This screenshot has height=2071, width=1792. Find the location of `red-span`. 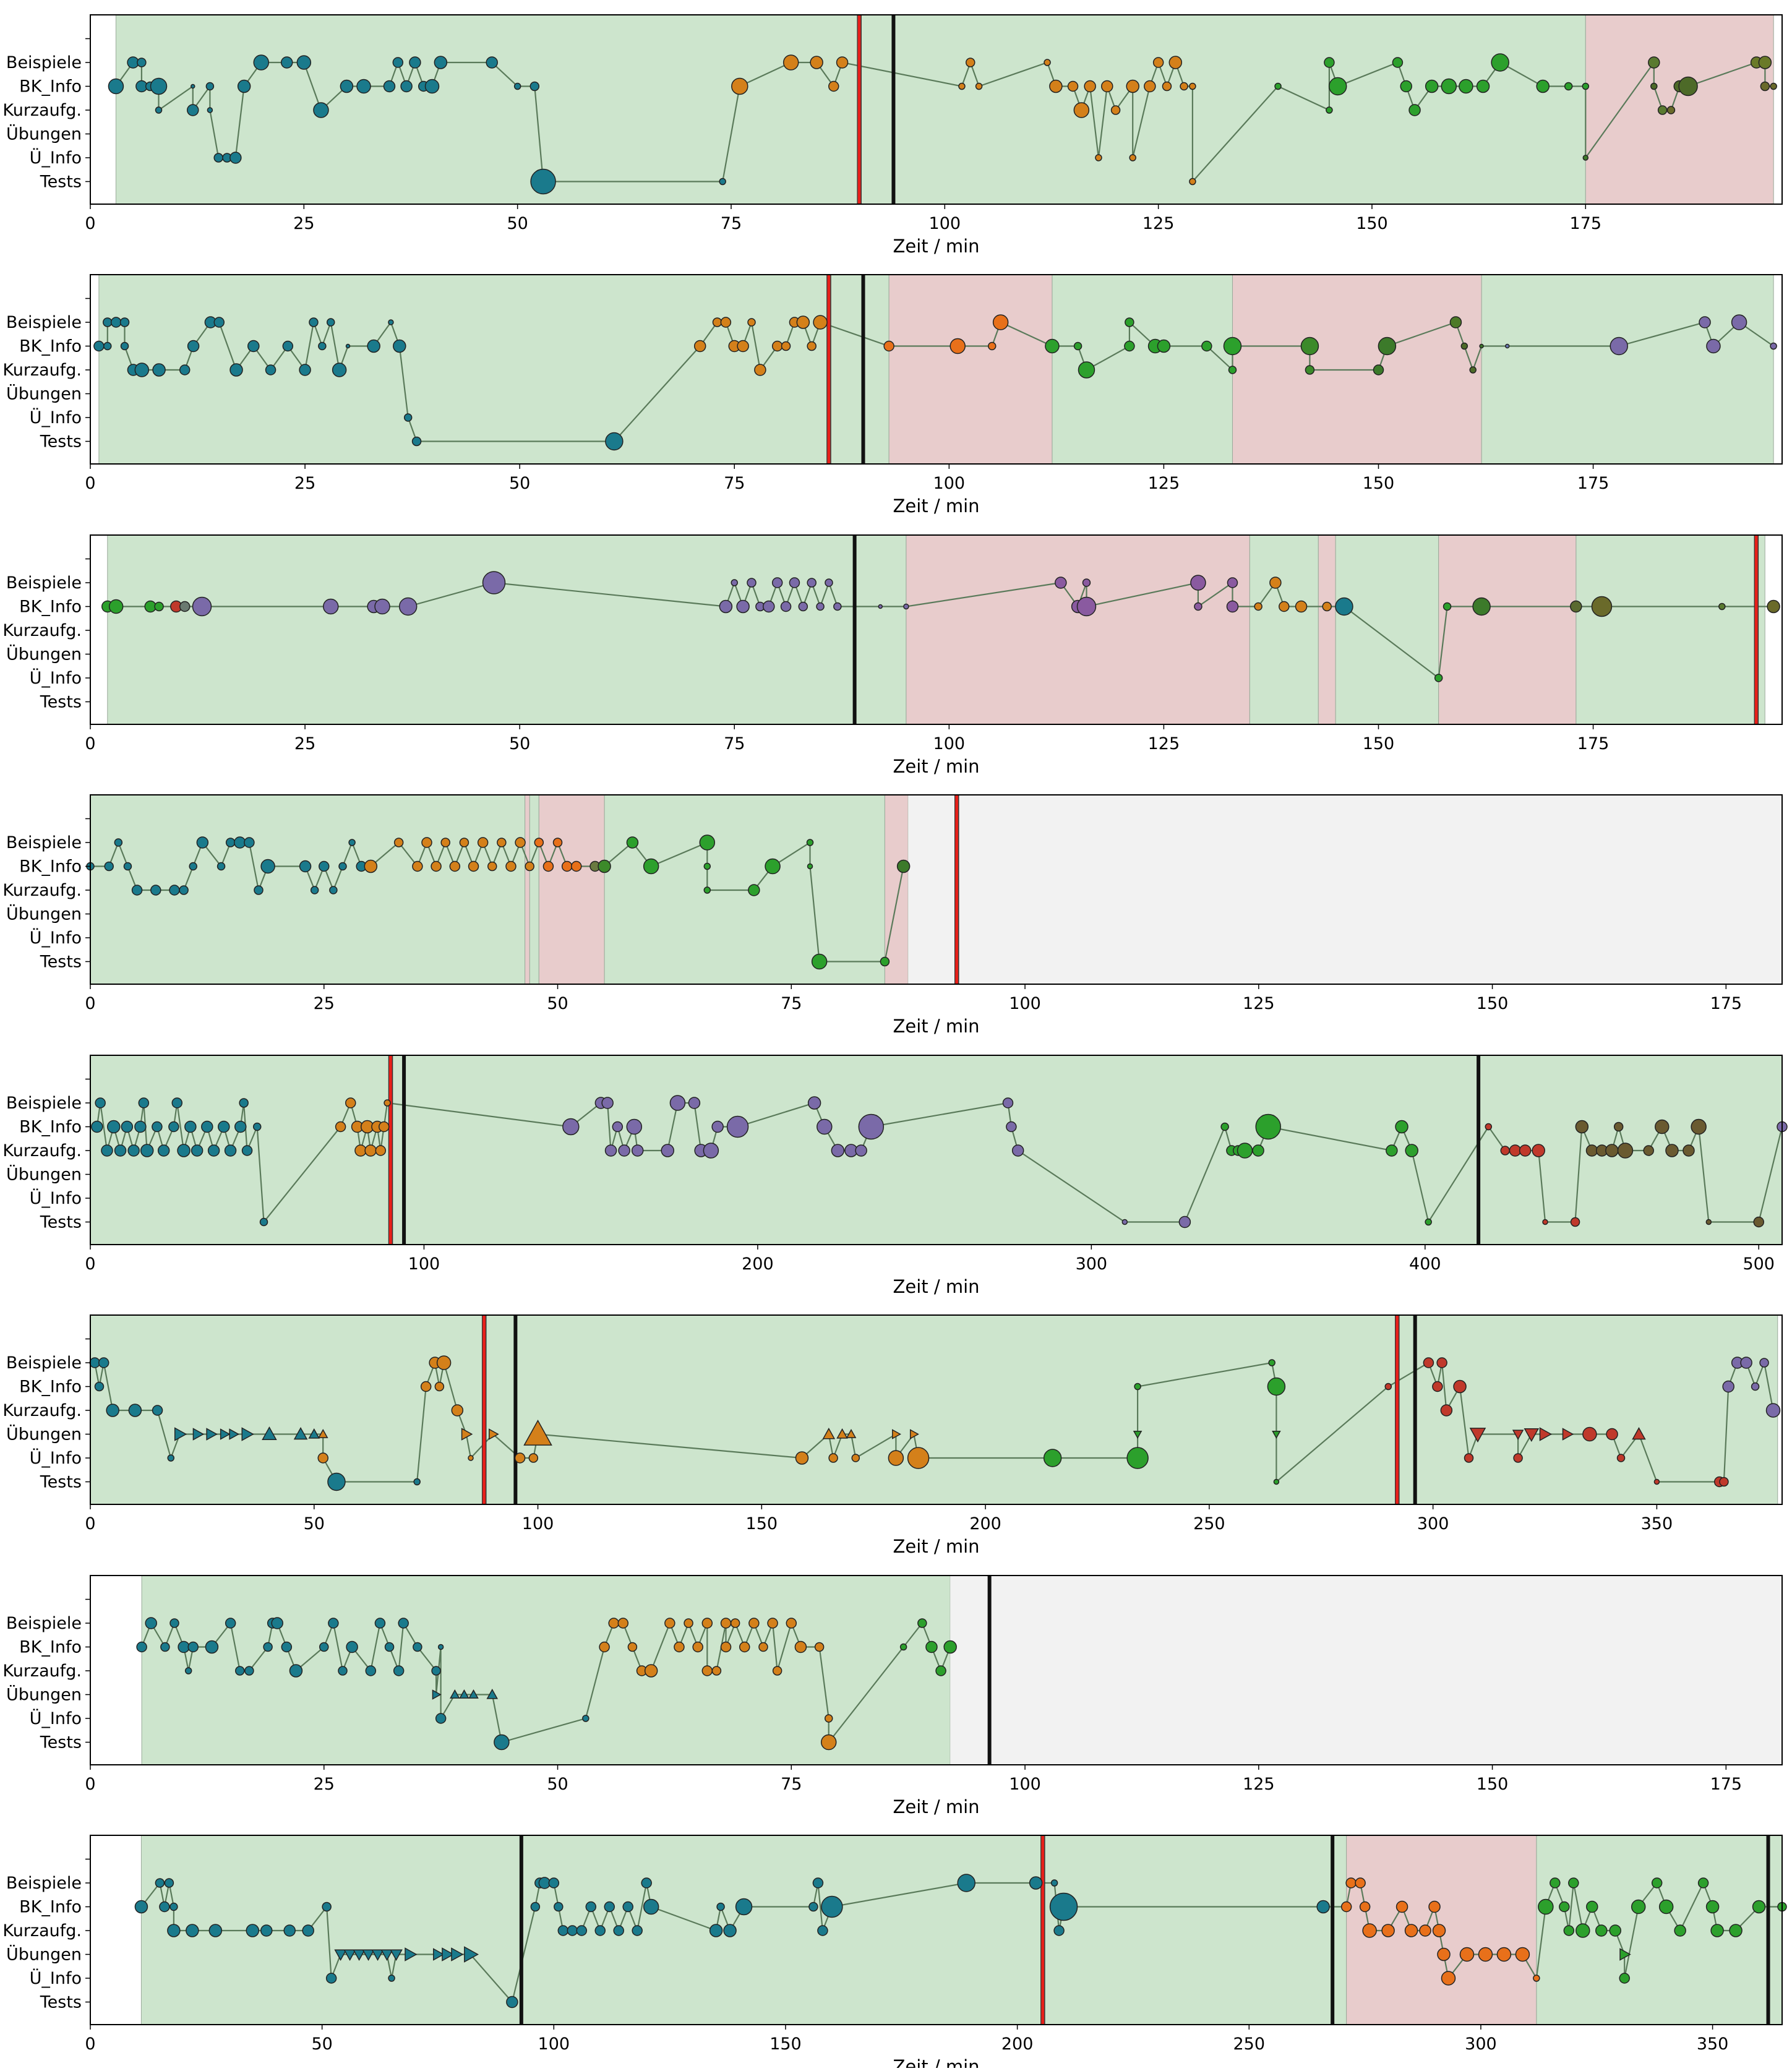

red-span is located at coordinates (1078, 629).